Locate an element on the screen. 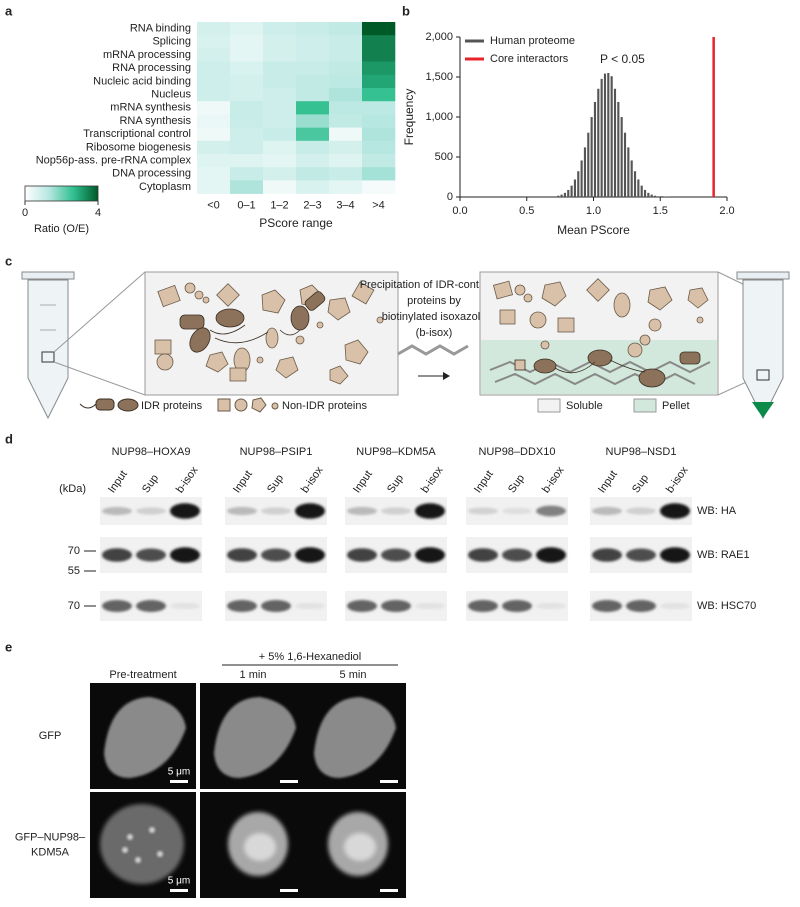 The width and height of the screenshot is (800, 907). x-axis-label: Mean PScore is located at coordinates (593, 230).